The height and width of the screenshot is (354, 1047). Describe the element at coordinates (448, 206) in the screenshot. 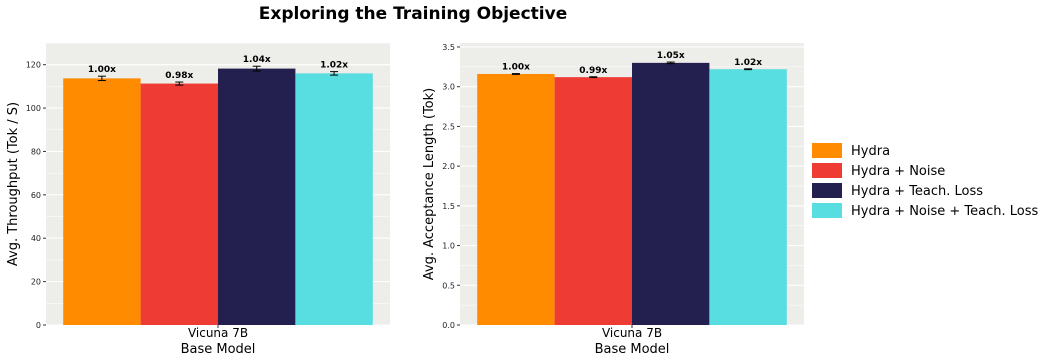

I see `y-tick-label: 1.5` at that location.